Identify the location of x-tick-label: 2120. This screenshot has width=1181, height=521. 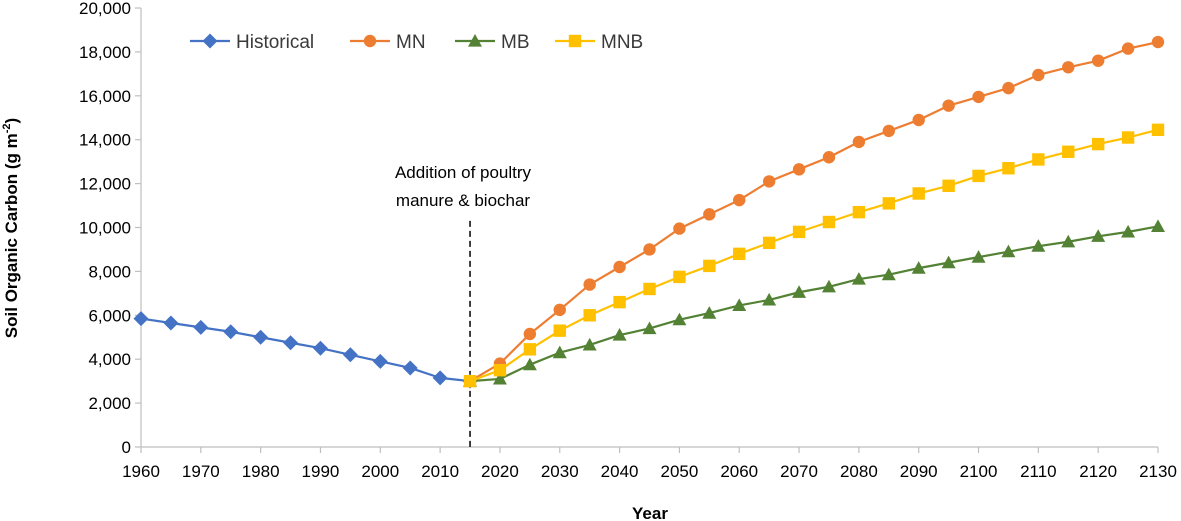
(1098, 471).